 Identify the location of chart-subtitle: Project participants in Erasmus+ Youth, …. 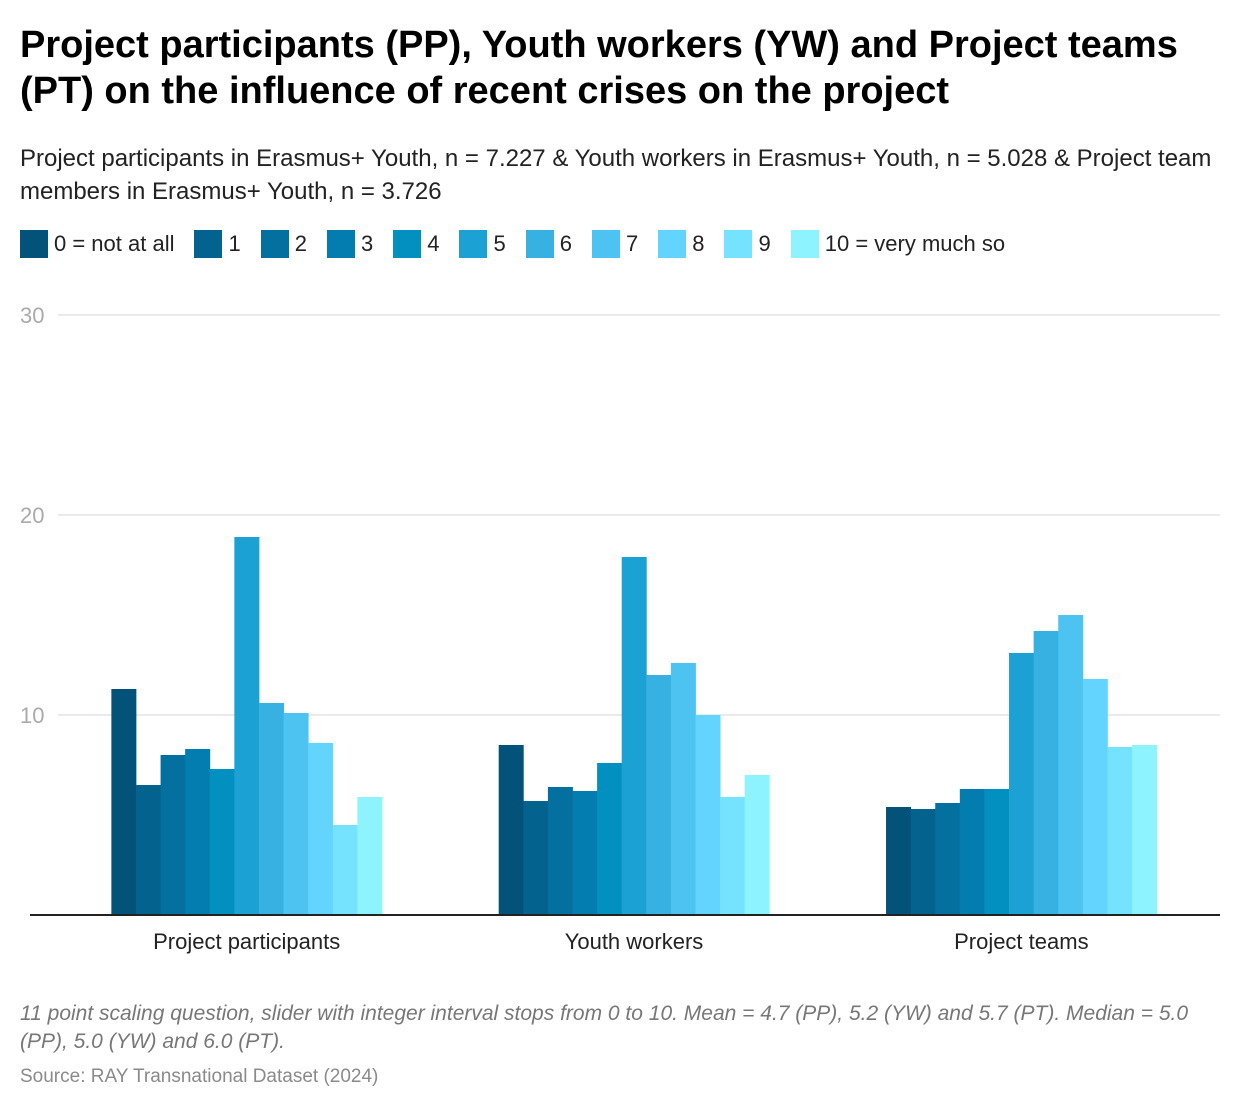
(616, 175).